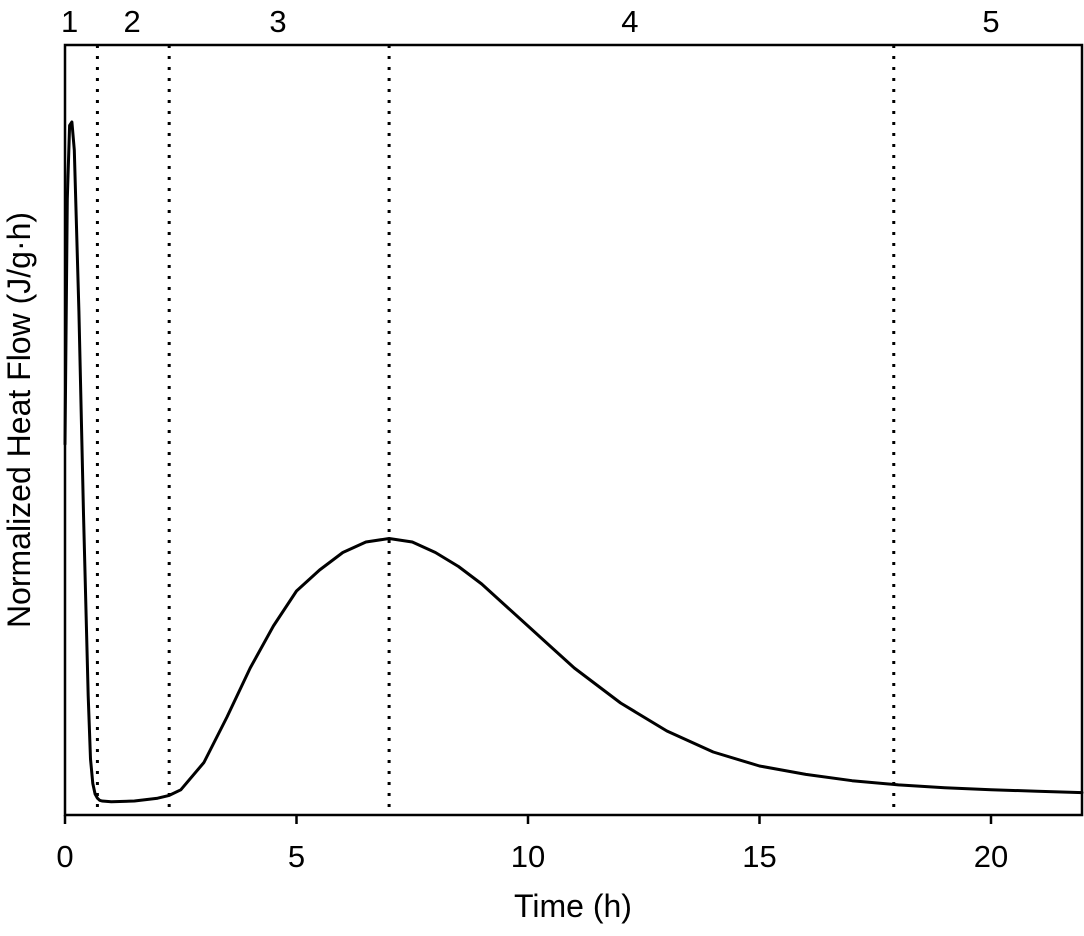 Image resolution: width=1084 pixels, height=936 pixels. What do you see at coordinates (69, 21) in the screenshot?
I see `region-label: 1` at bounding box center [69, 21].